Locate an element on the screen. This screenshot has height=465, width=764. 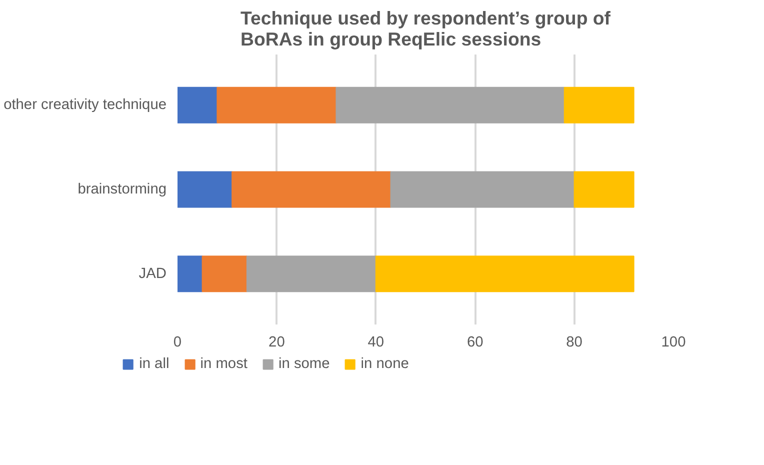
chart-title: Technique used by respondent’s group of BoRAs in group ReqElic sessions is located at coordinates (426, 29).